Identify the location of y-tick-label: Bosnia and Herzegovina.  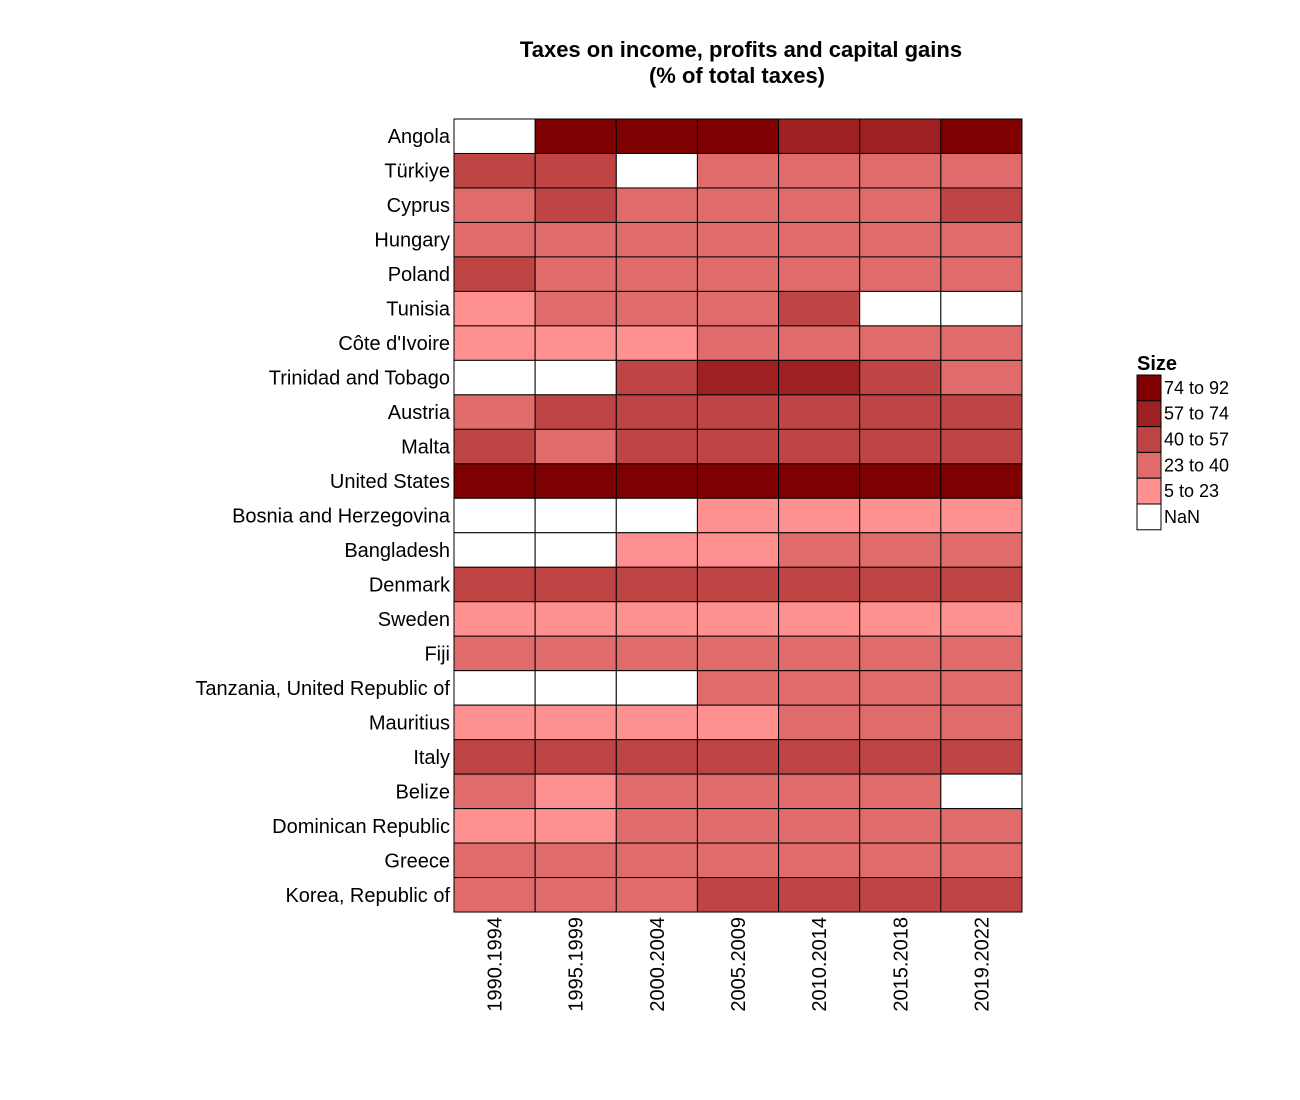
(341, 517).